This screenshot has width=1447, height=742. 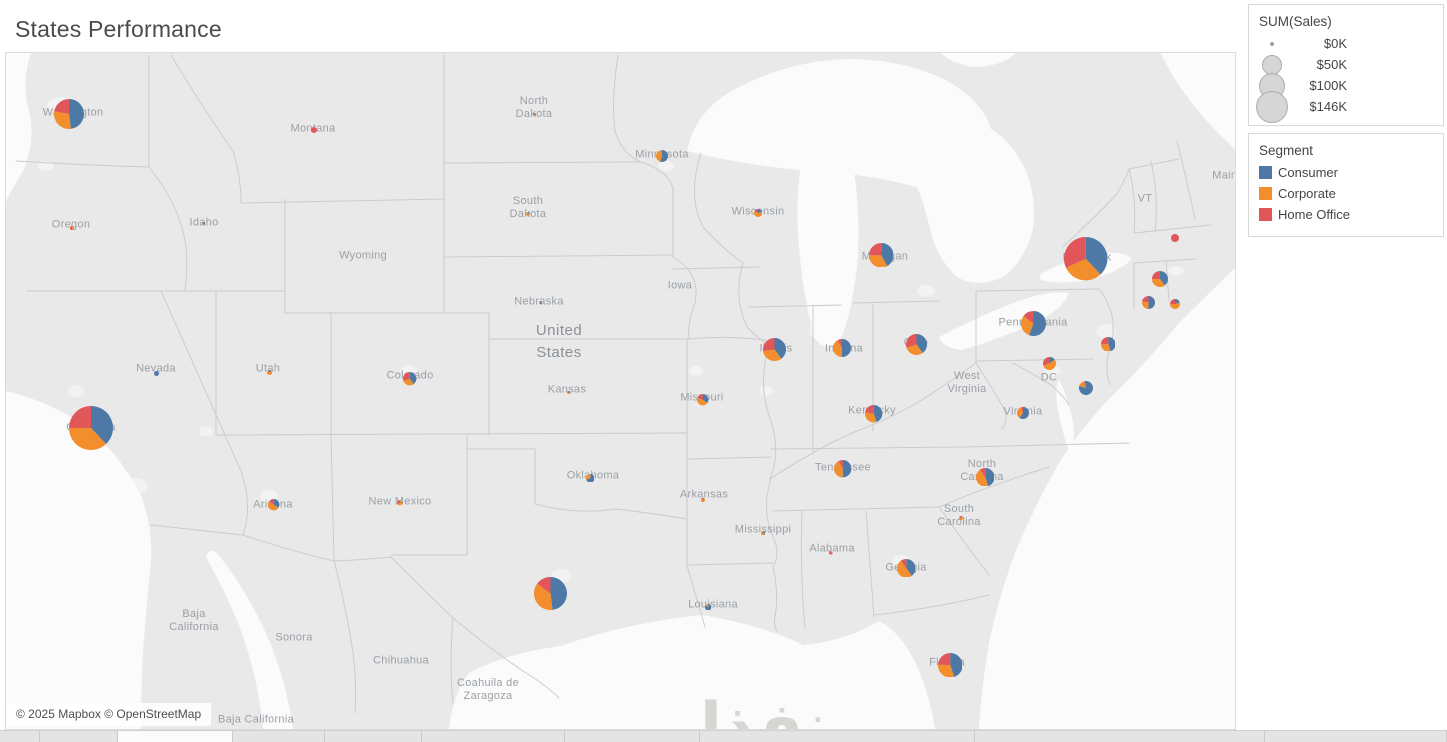 I want to click on size-legend-label: $100K, so click(x=1328, y=85).